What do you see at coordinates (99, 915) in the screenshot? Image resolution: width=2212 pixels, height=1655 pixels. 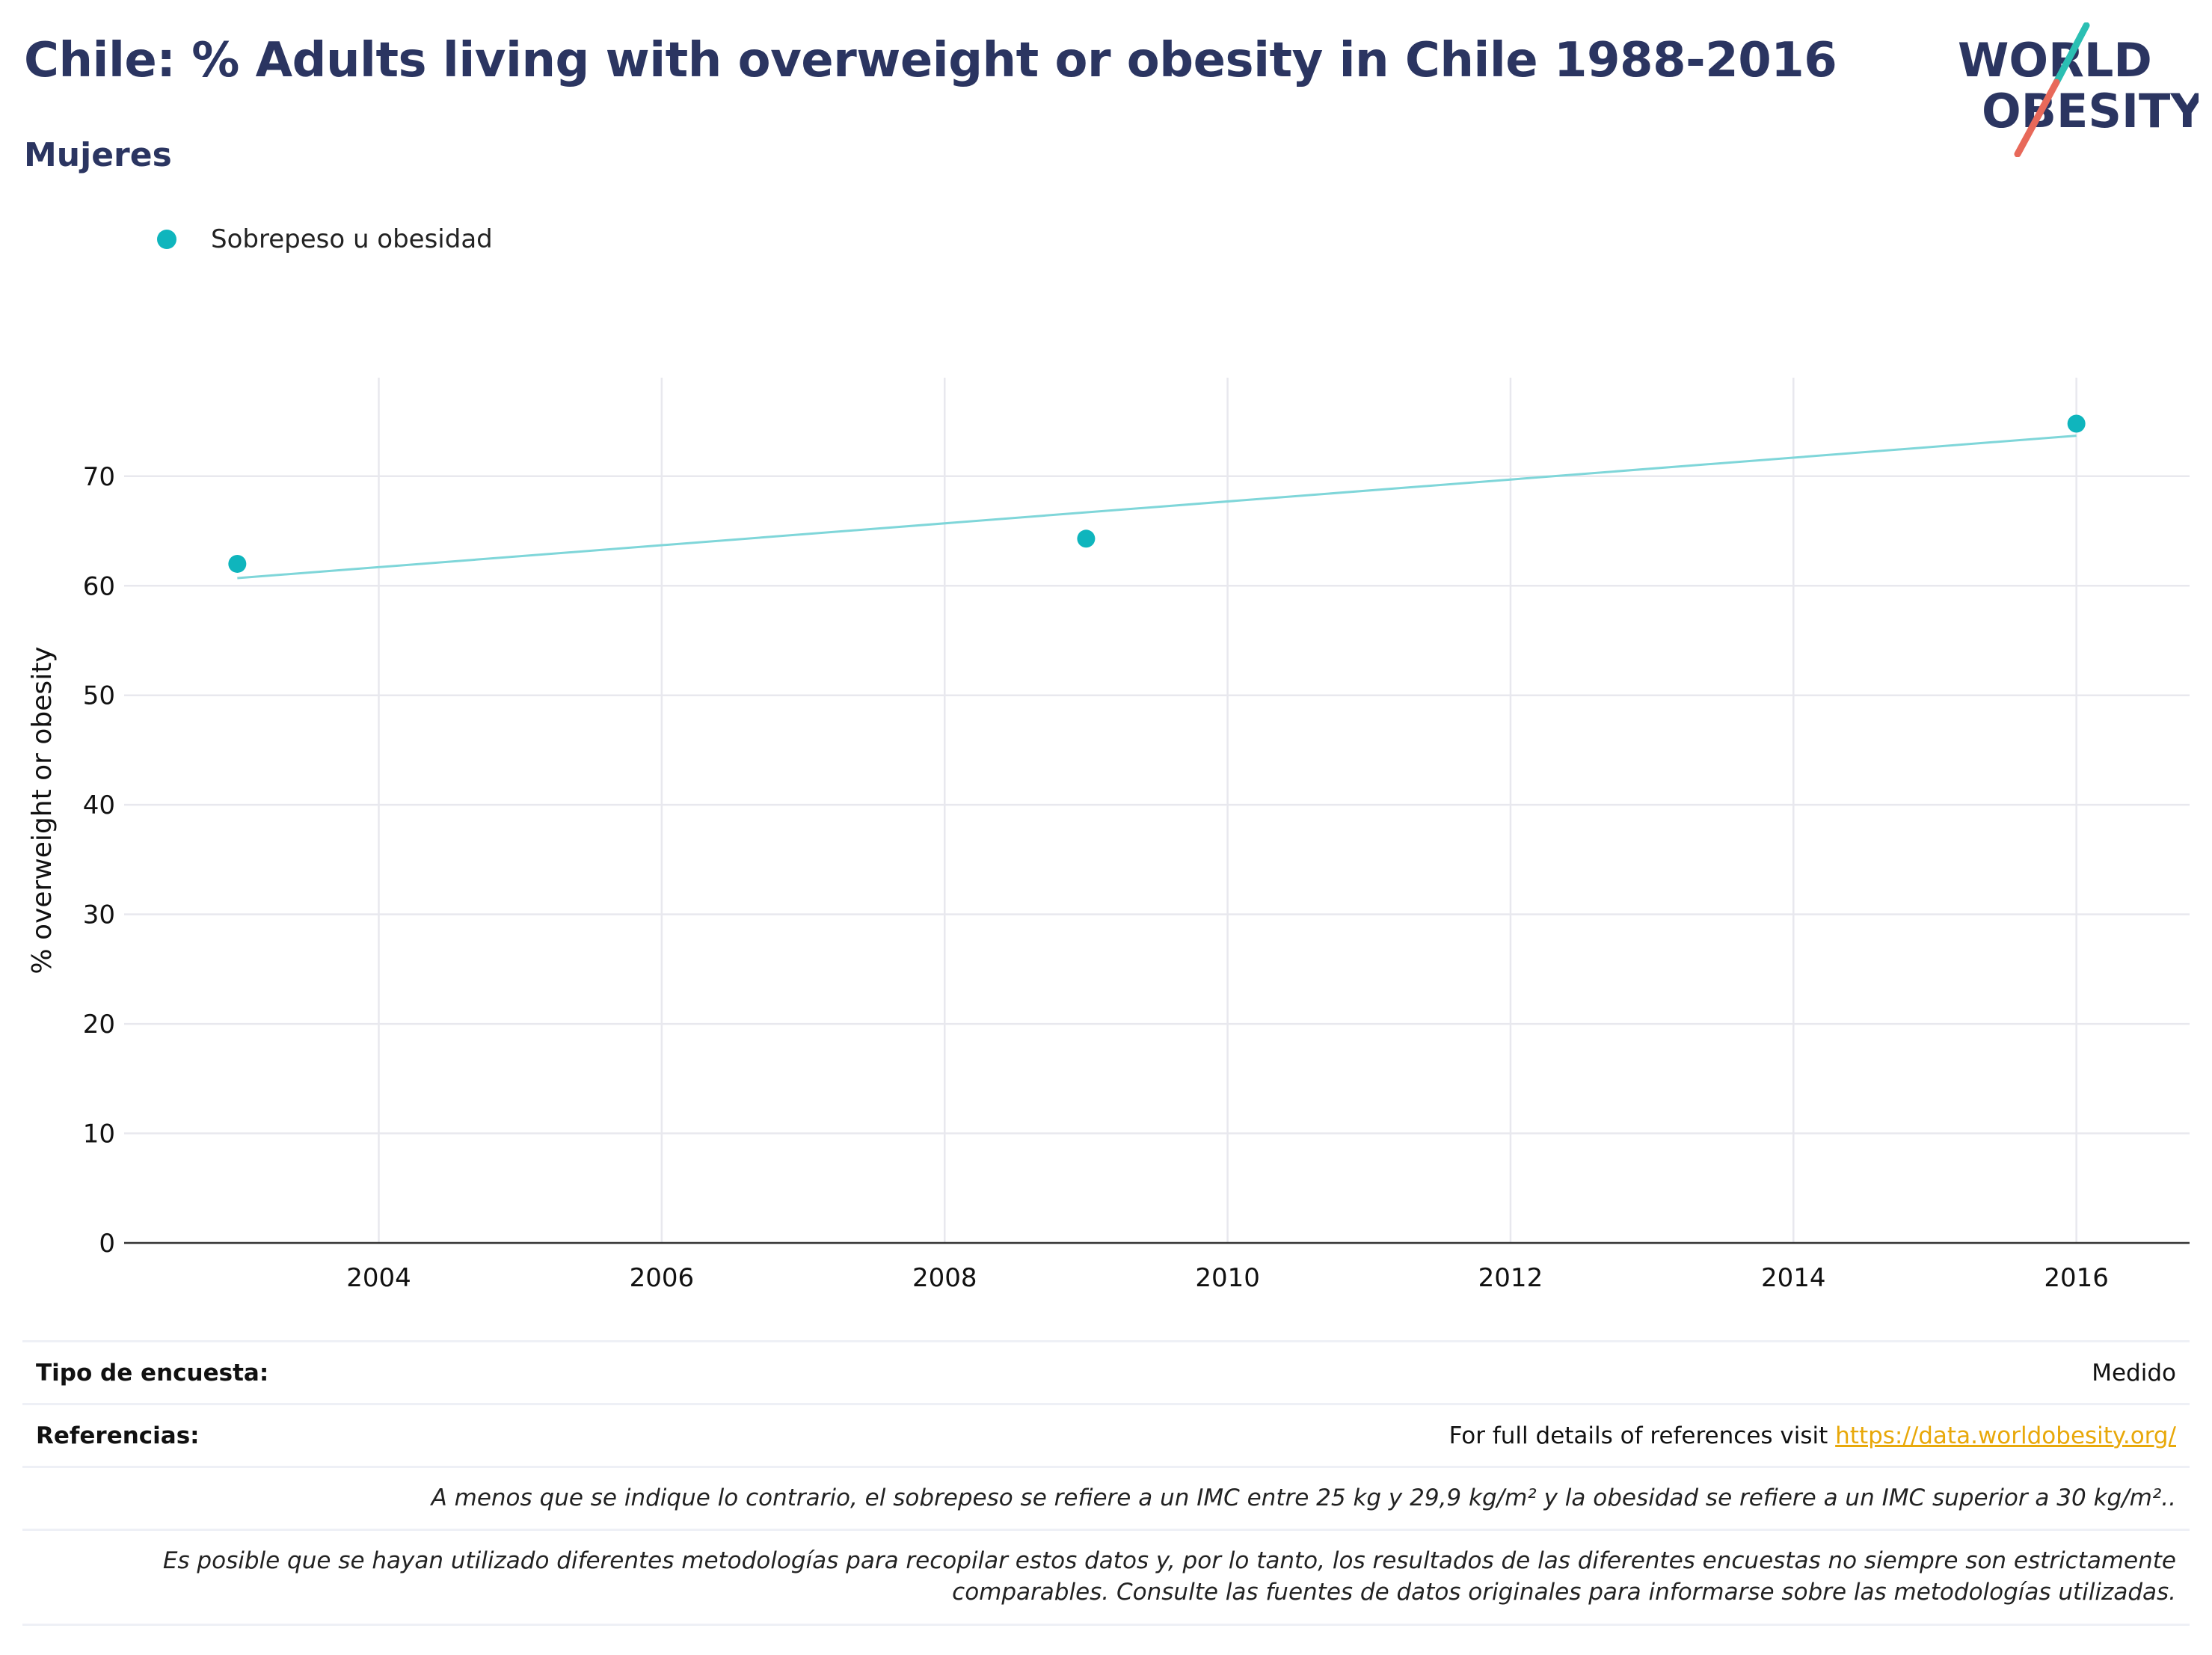 I see `y-tick-label: 30` at bounding box center [99, 915].